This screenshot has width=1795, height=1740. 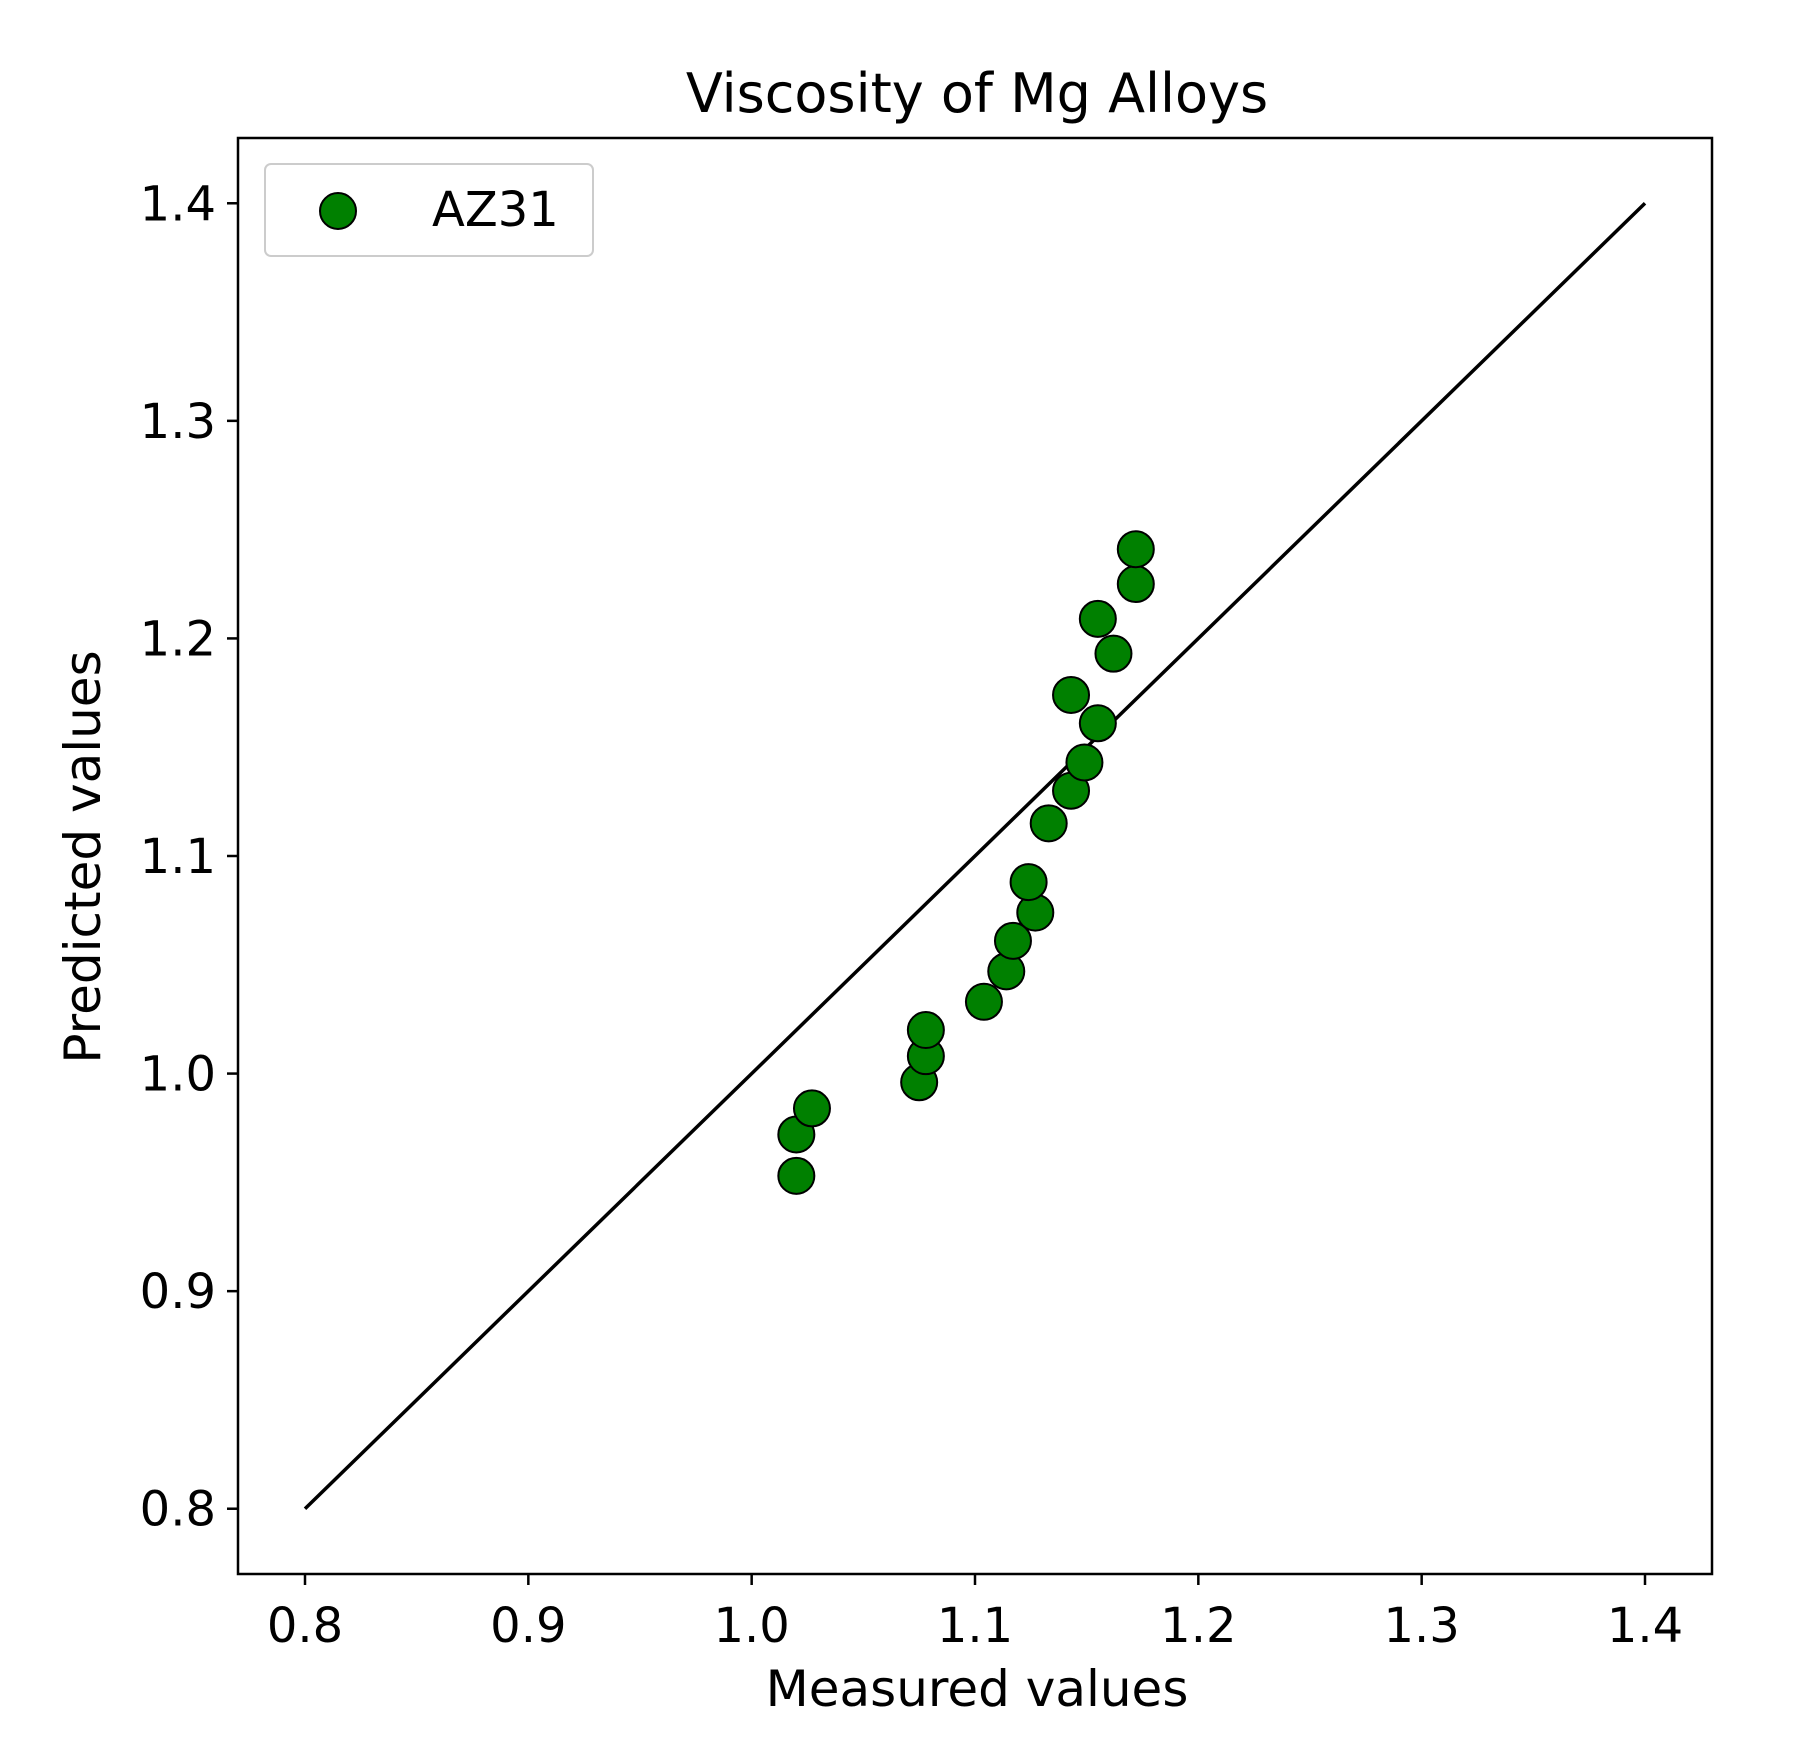 I want to click on chart-title: Viscosity of Mg Alloys, so click(x=977, y=93).